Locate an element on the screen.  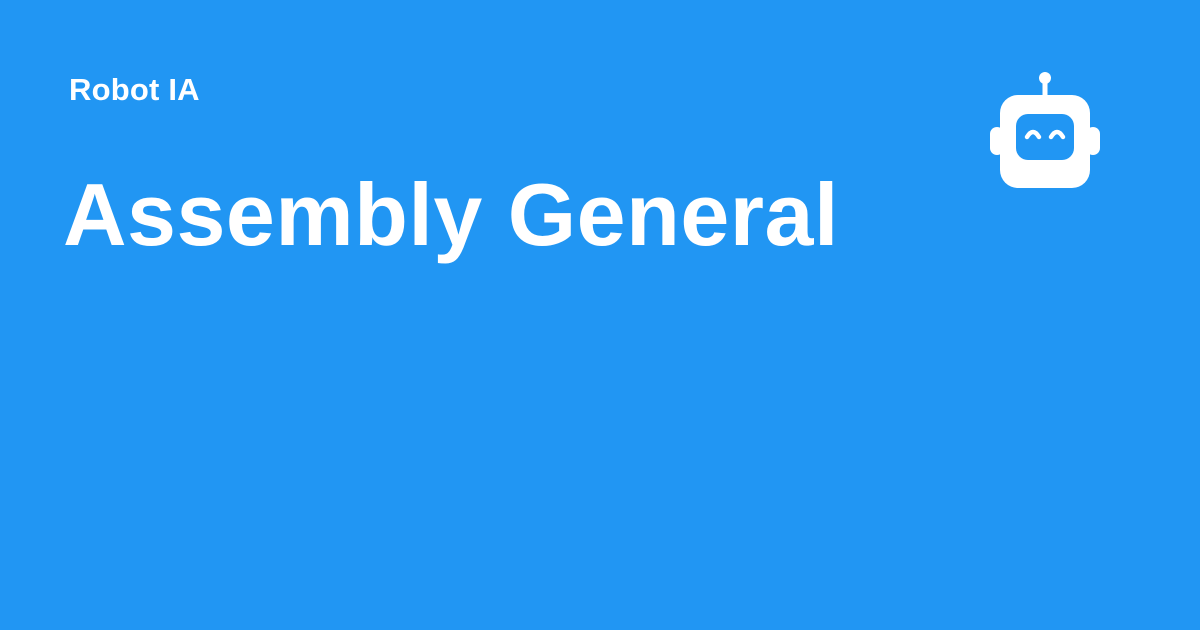
brand-name: Robot IA is located at coordinates (134, 89).